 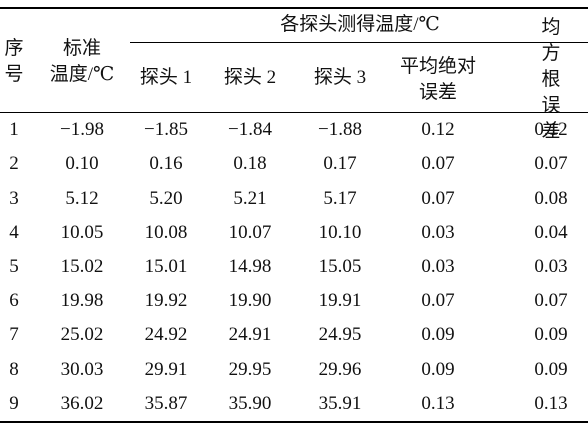 I want to click on table-cell: 24.91, so click(x=250, y=335).